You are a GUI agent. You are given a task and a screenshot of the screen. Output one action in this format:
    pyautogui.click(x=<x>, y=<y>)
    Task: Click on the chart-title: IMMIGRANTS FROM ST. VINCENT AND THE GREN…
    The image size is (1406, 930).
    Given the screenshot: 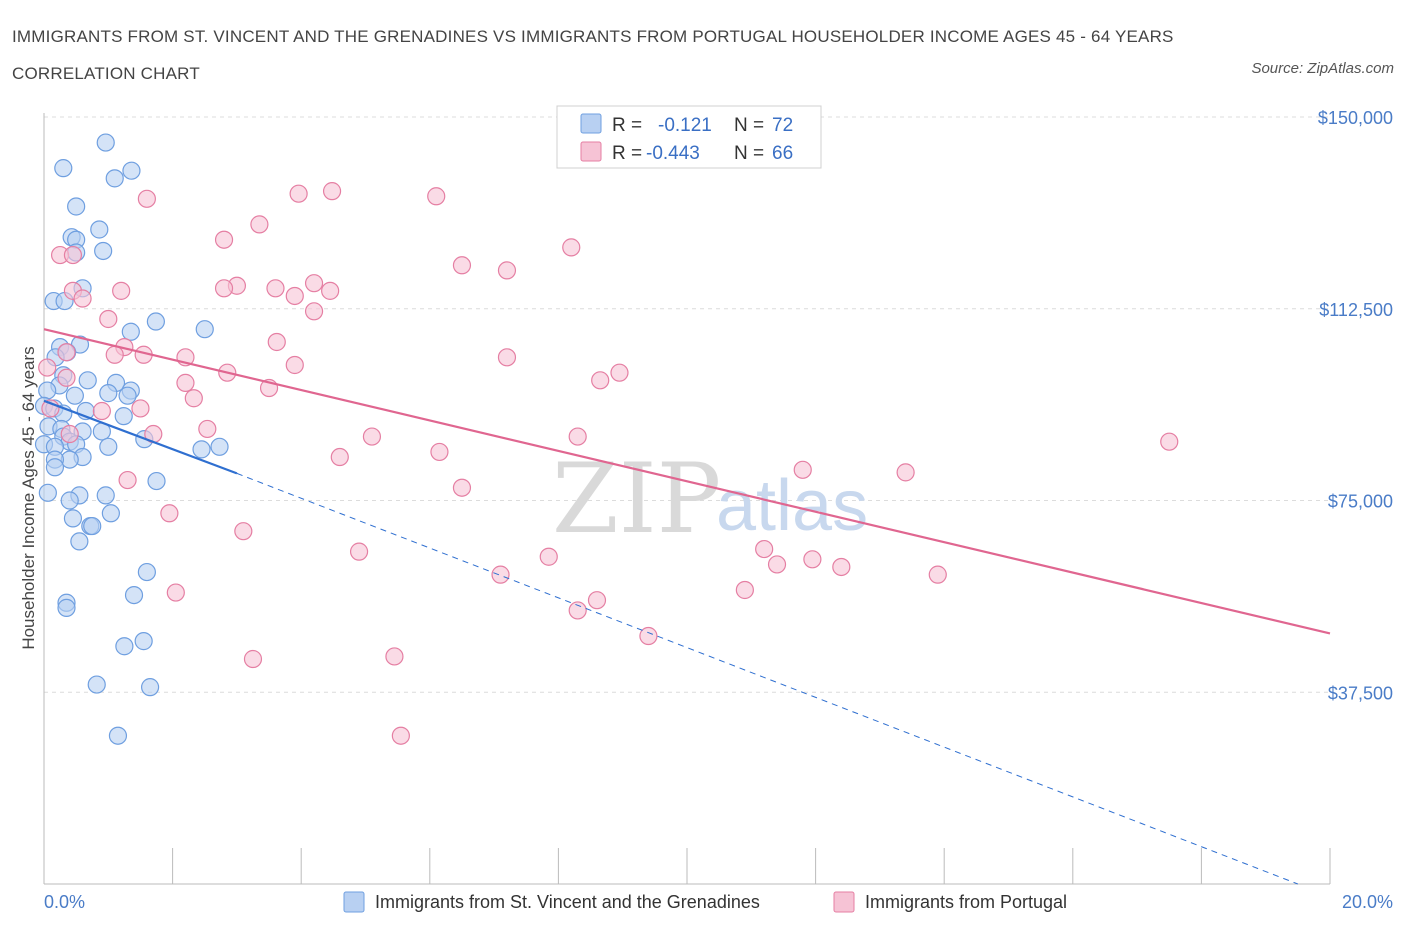 What is the action you would take?
    pyautogui.click(x=593, y=55)
    